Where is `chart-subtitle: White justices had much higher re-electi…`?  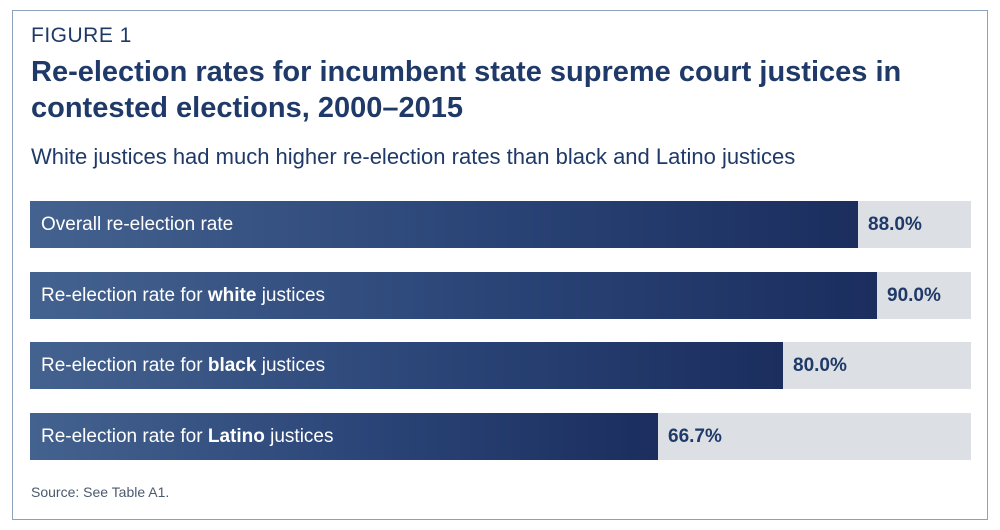 chart-subtitle: White justices had much higher re-electi… is located at coordinates (413, 156).